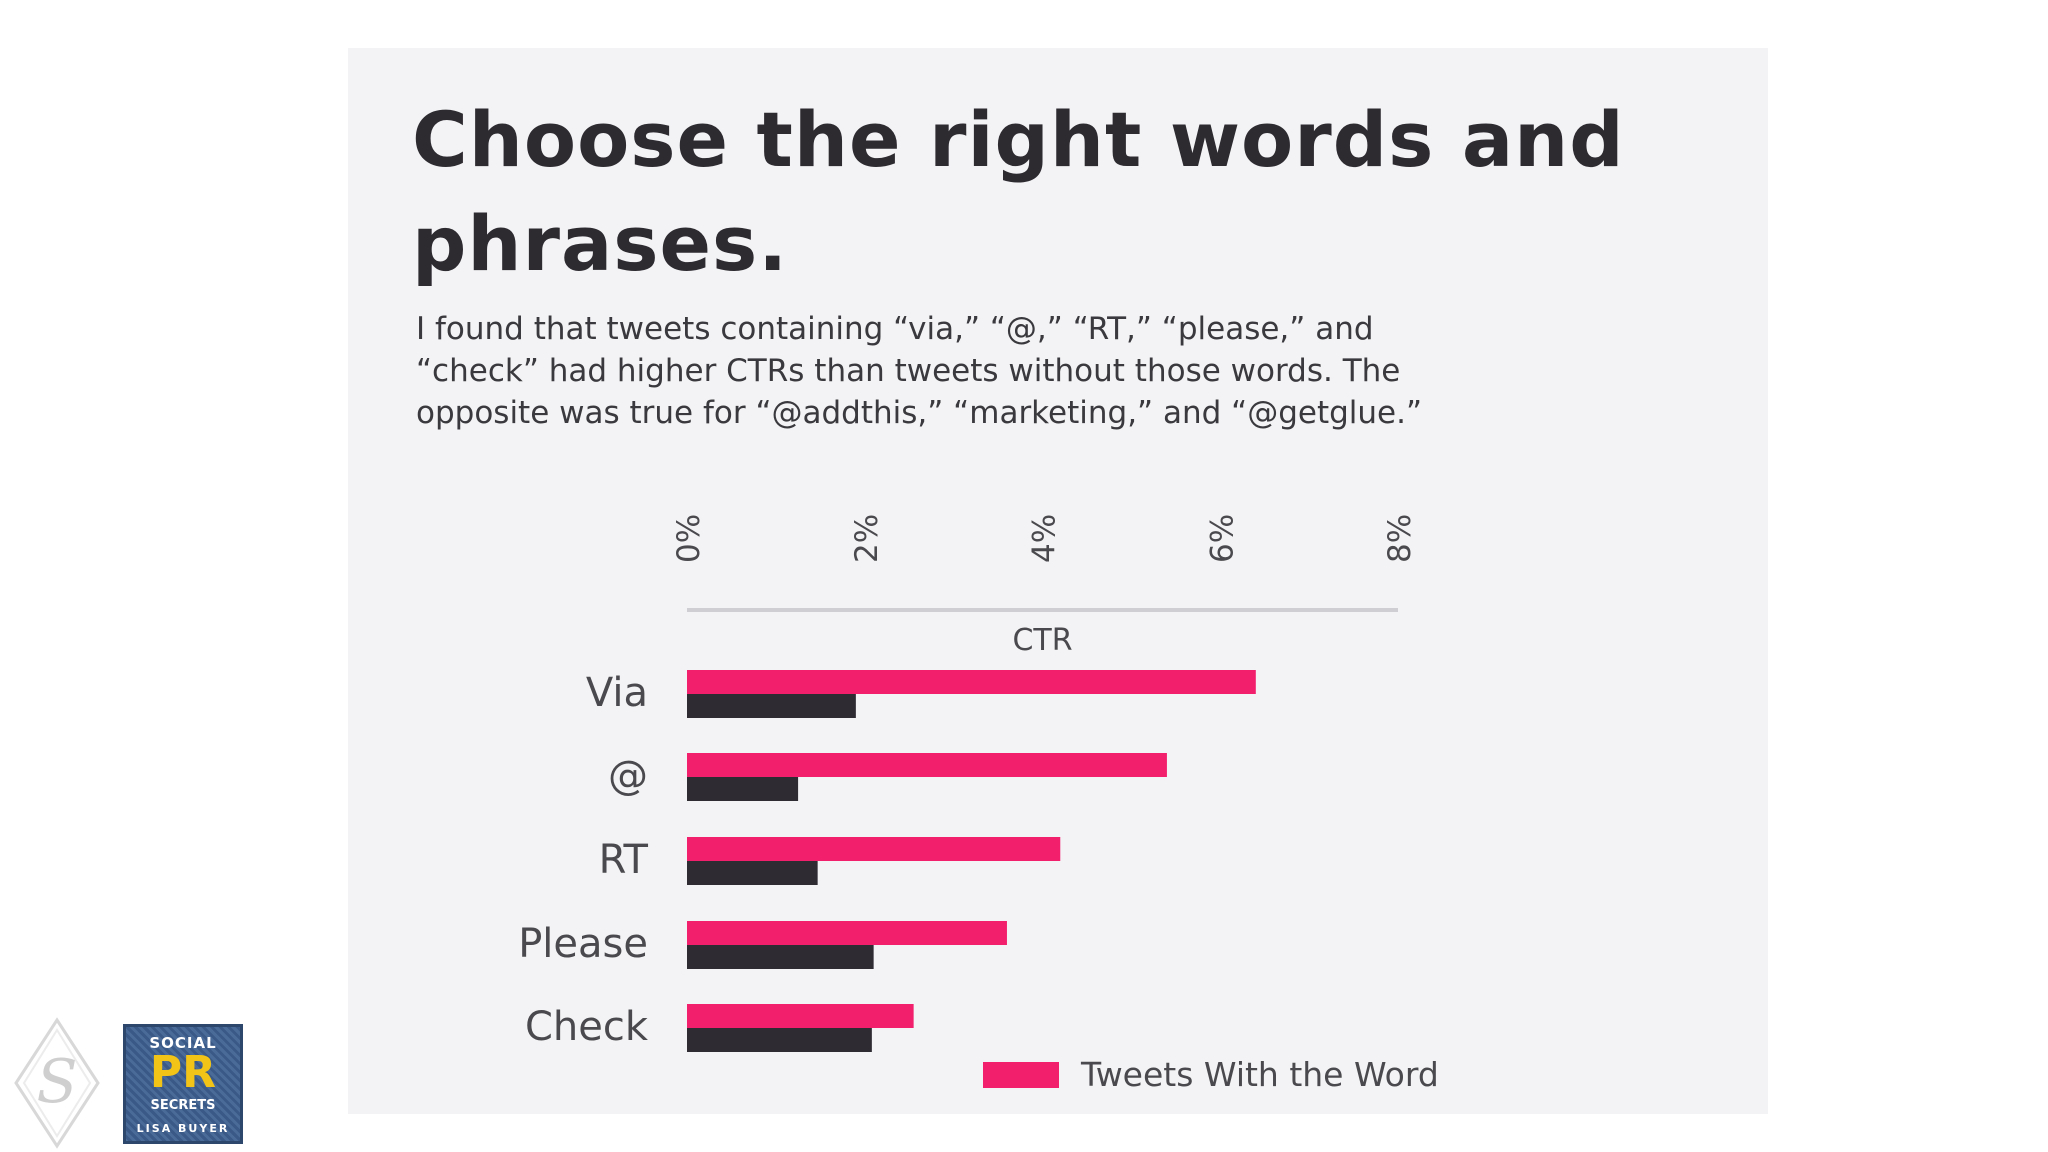 The image size is (2048, 1152). I want to click on category-label: Via, so click(617, 693).